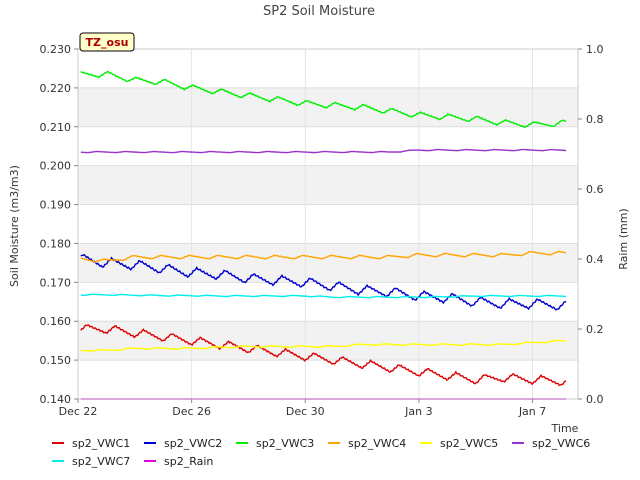 The height and width of the screenshot is (480, 640). I want to click on legend-label: sp2_VWC6, so click(561, 443).